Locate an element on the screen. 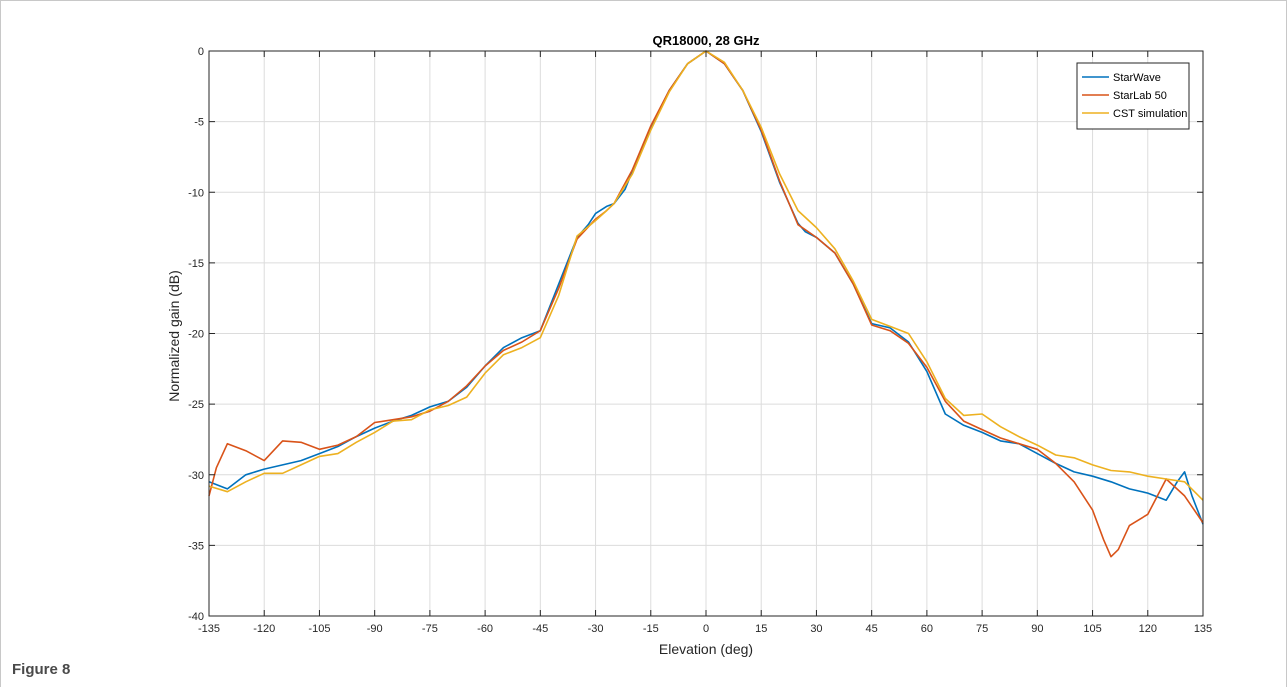 This screenshot has width=1287, height=688. legend-box is located at coordinates (1133, 96).